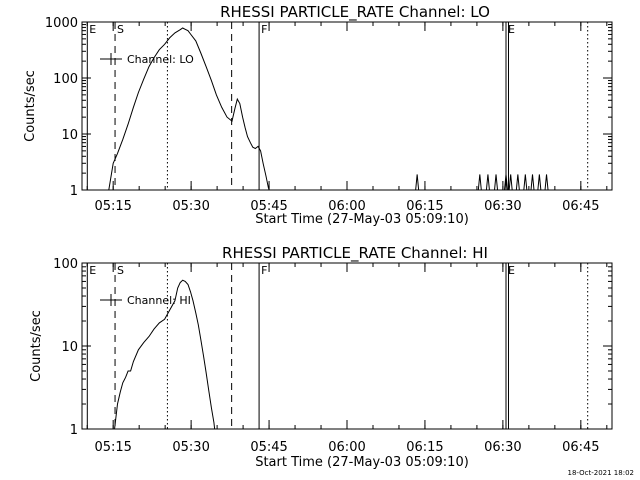 The image size is (640, 480). What do you see at coordinates (355, 253) in the screenshot?
I see `chart-title: RHESSI PARTICLE_RATE Channel: HI` at bounding box center [355, 253].